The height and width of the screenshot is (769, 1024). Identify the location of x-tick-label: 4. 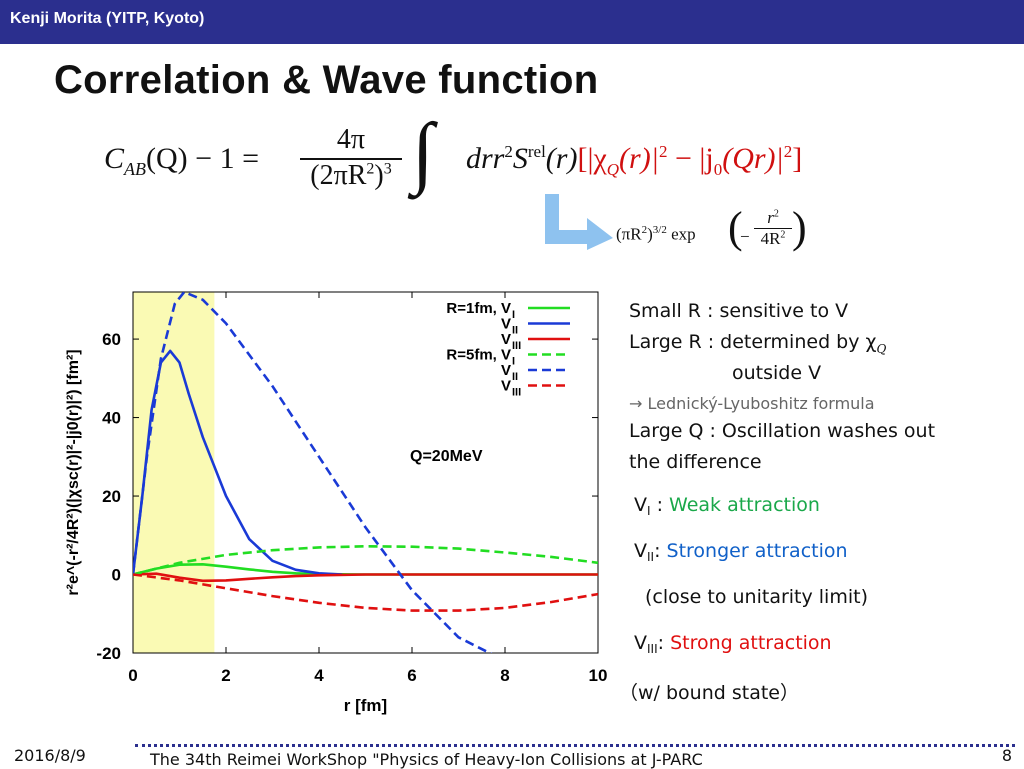
(319, 675).